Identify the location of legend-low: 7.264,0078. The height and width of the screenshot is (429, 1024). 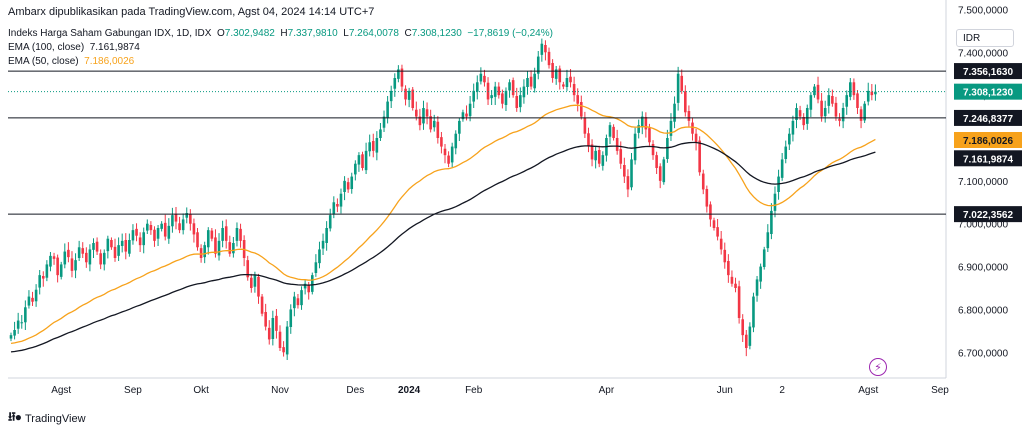
(373, 33).